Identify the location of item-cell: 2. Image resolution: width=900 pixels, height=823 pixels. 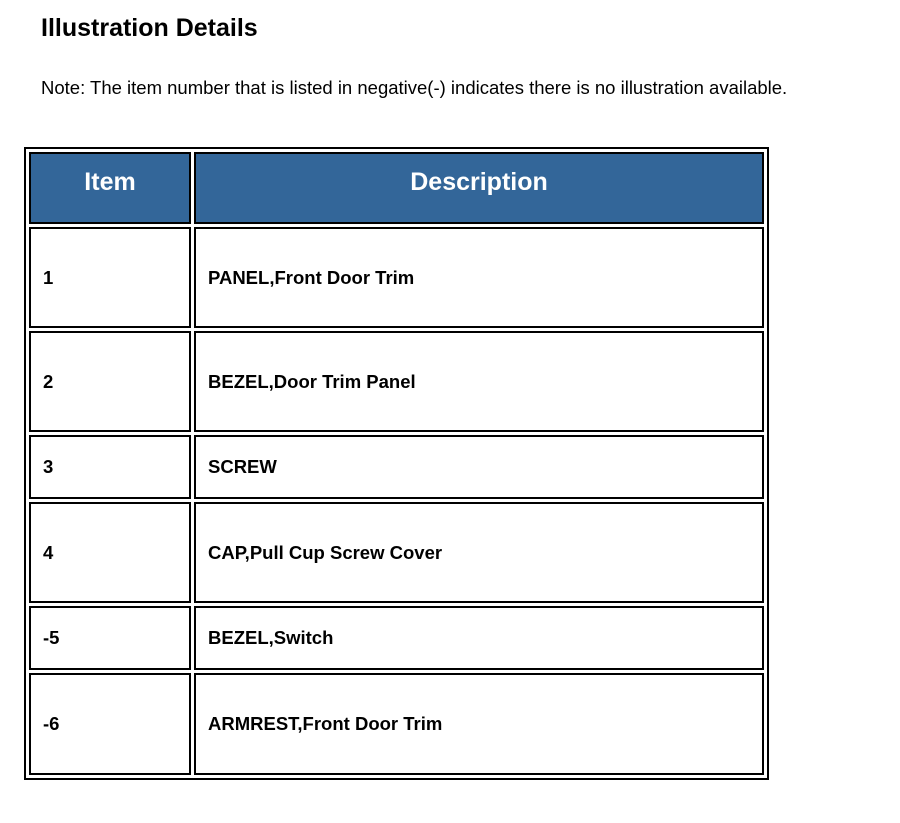
(110, 381).